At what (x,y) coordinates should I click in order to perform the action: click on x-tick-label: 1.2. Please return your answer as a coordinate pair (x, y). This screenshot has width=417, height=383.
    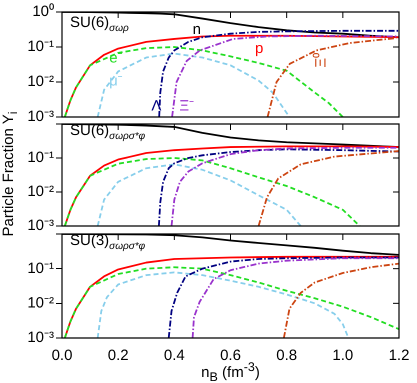
    Looking at the image, I should click on (399, 355).